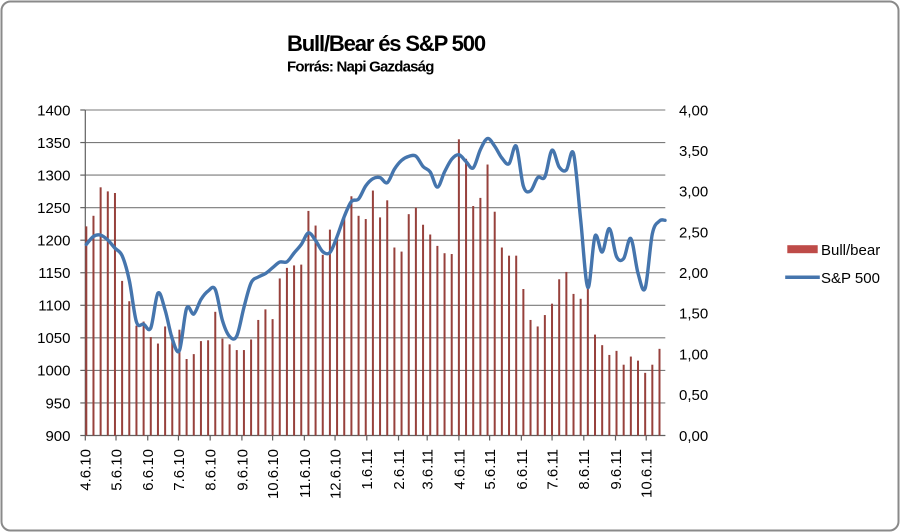 Image resolution: width=900 pixels, height=532 pixels. Describe the element at coordinates (693, 110) in the screenshot. I see `svg-text: 4,00` at that location.